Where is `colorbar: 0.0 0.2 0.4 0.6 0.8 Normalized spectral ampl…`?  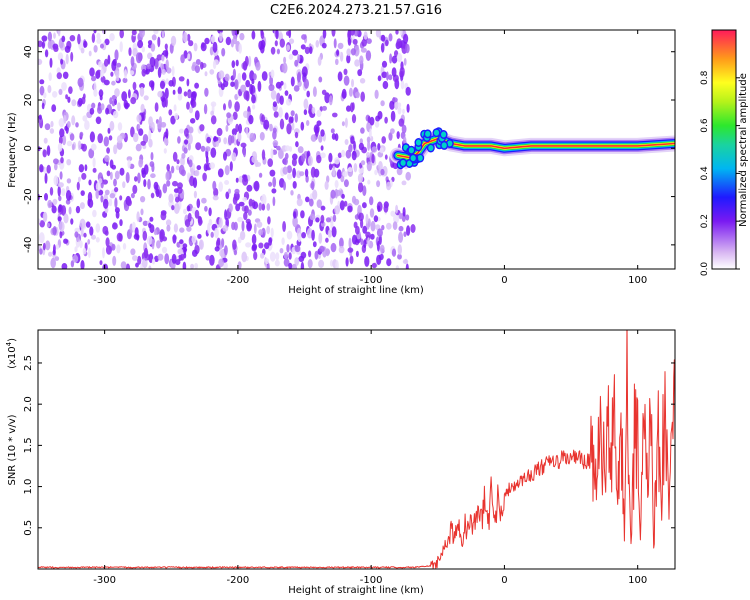 colorbar: 0.0 0.2 0.4 0.6 0.8 Normalized spectral ampl… is located at coordinates (724, 152).